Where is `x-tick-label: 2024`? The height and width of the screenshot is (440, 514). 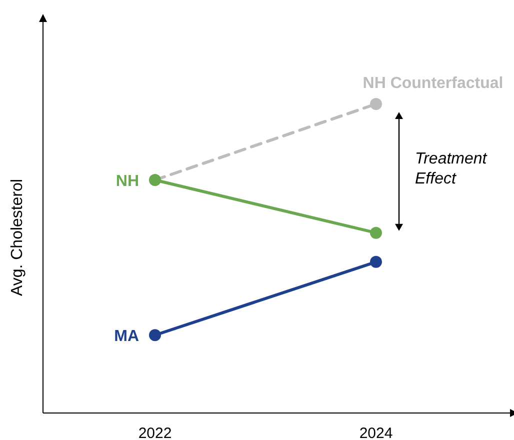
x-tick-label: 2024 is located at coordinates (376, 432).